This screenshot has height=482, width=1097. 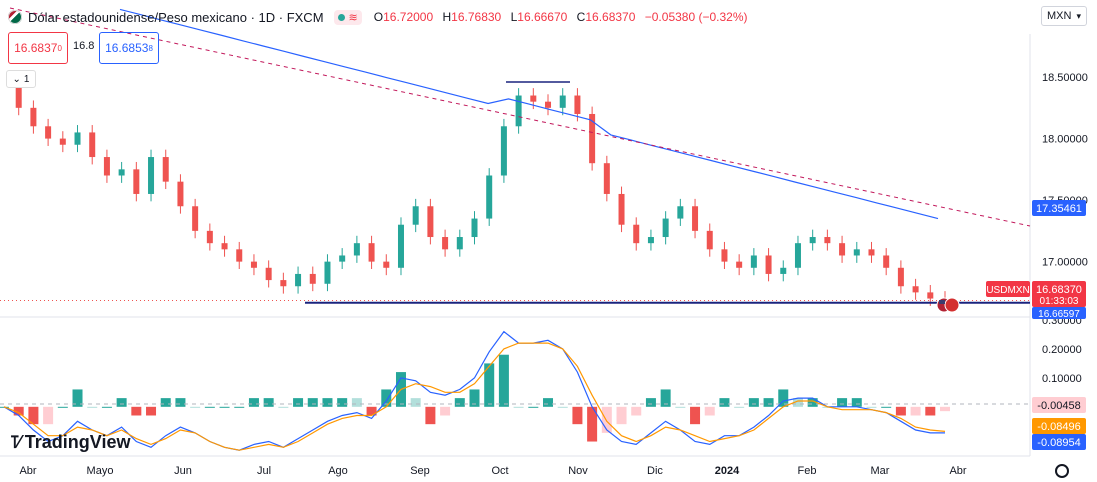 I want to click on symbol-label-text: USDMXN, so click(x=1007, y=290).